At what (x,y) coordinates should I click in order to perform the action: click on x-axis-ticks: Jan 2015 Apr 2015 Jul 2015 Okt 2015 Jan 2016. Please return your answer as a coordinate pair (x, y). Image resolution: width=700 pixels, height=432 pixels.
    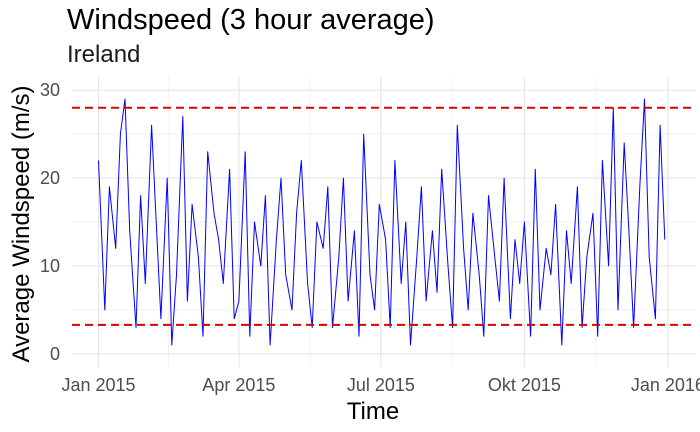
    Looking at the image, I should click on (380, 385).